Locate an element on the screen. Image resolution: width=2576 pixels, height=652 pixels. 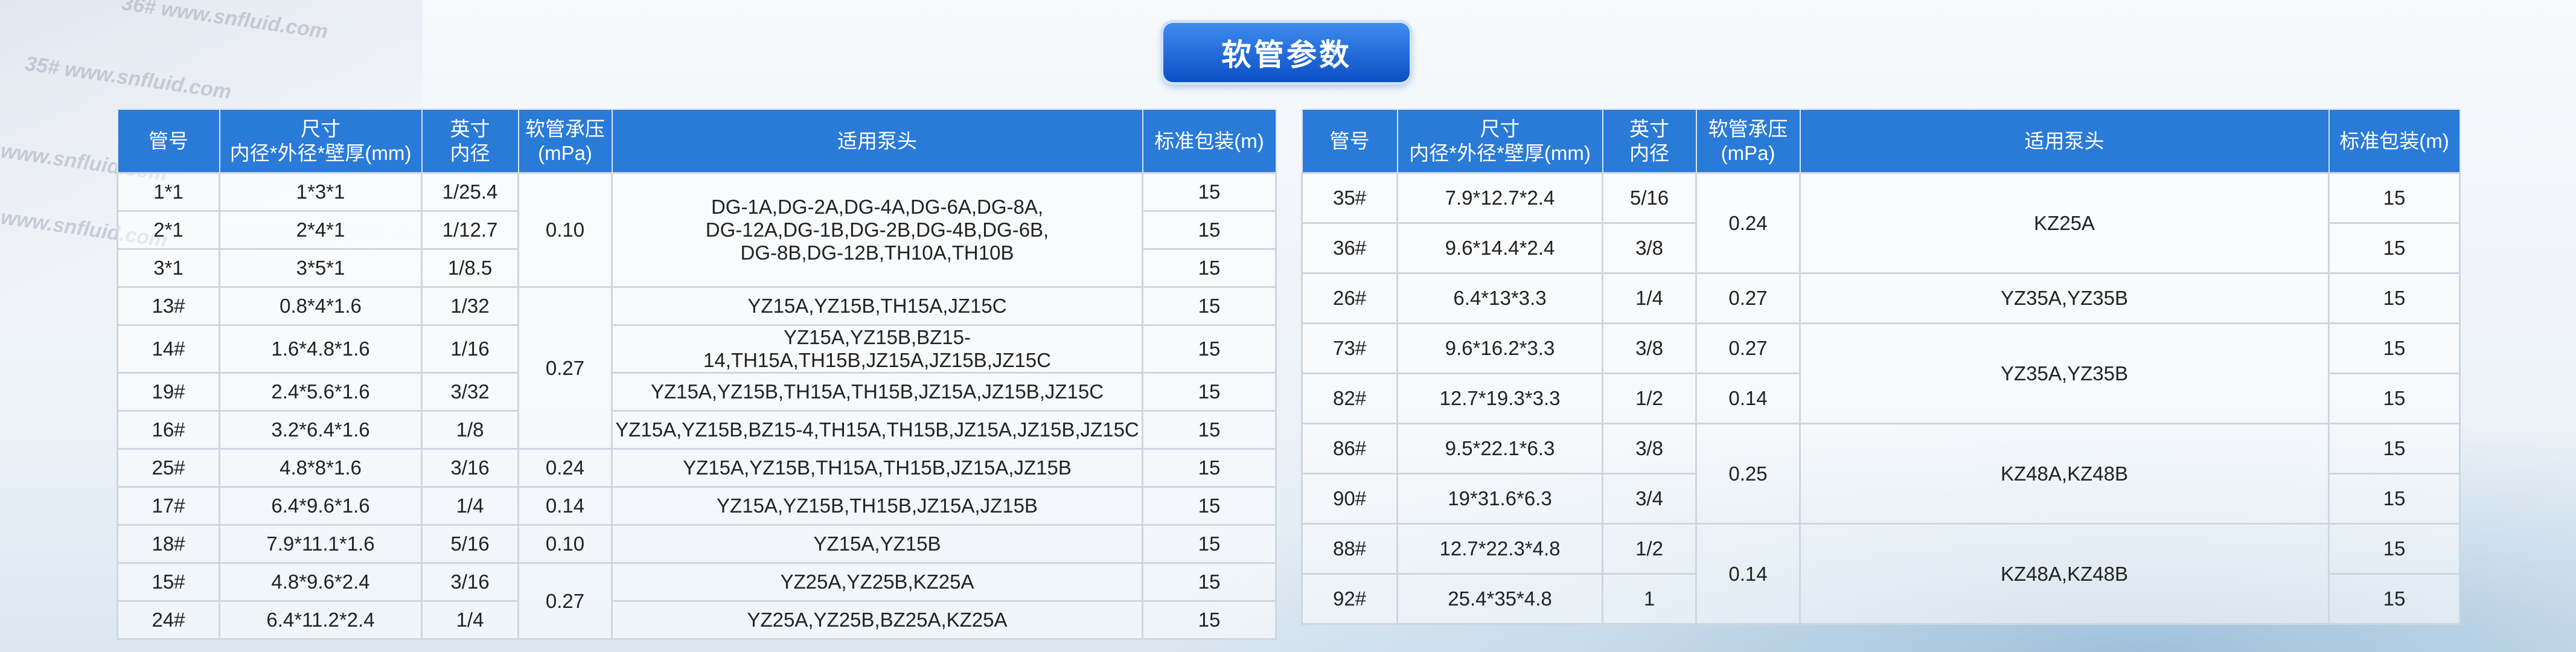
size-cell: 7.9*12.7*2.4 is located at coordinates (1500, 198).